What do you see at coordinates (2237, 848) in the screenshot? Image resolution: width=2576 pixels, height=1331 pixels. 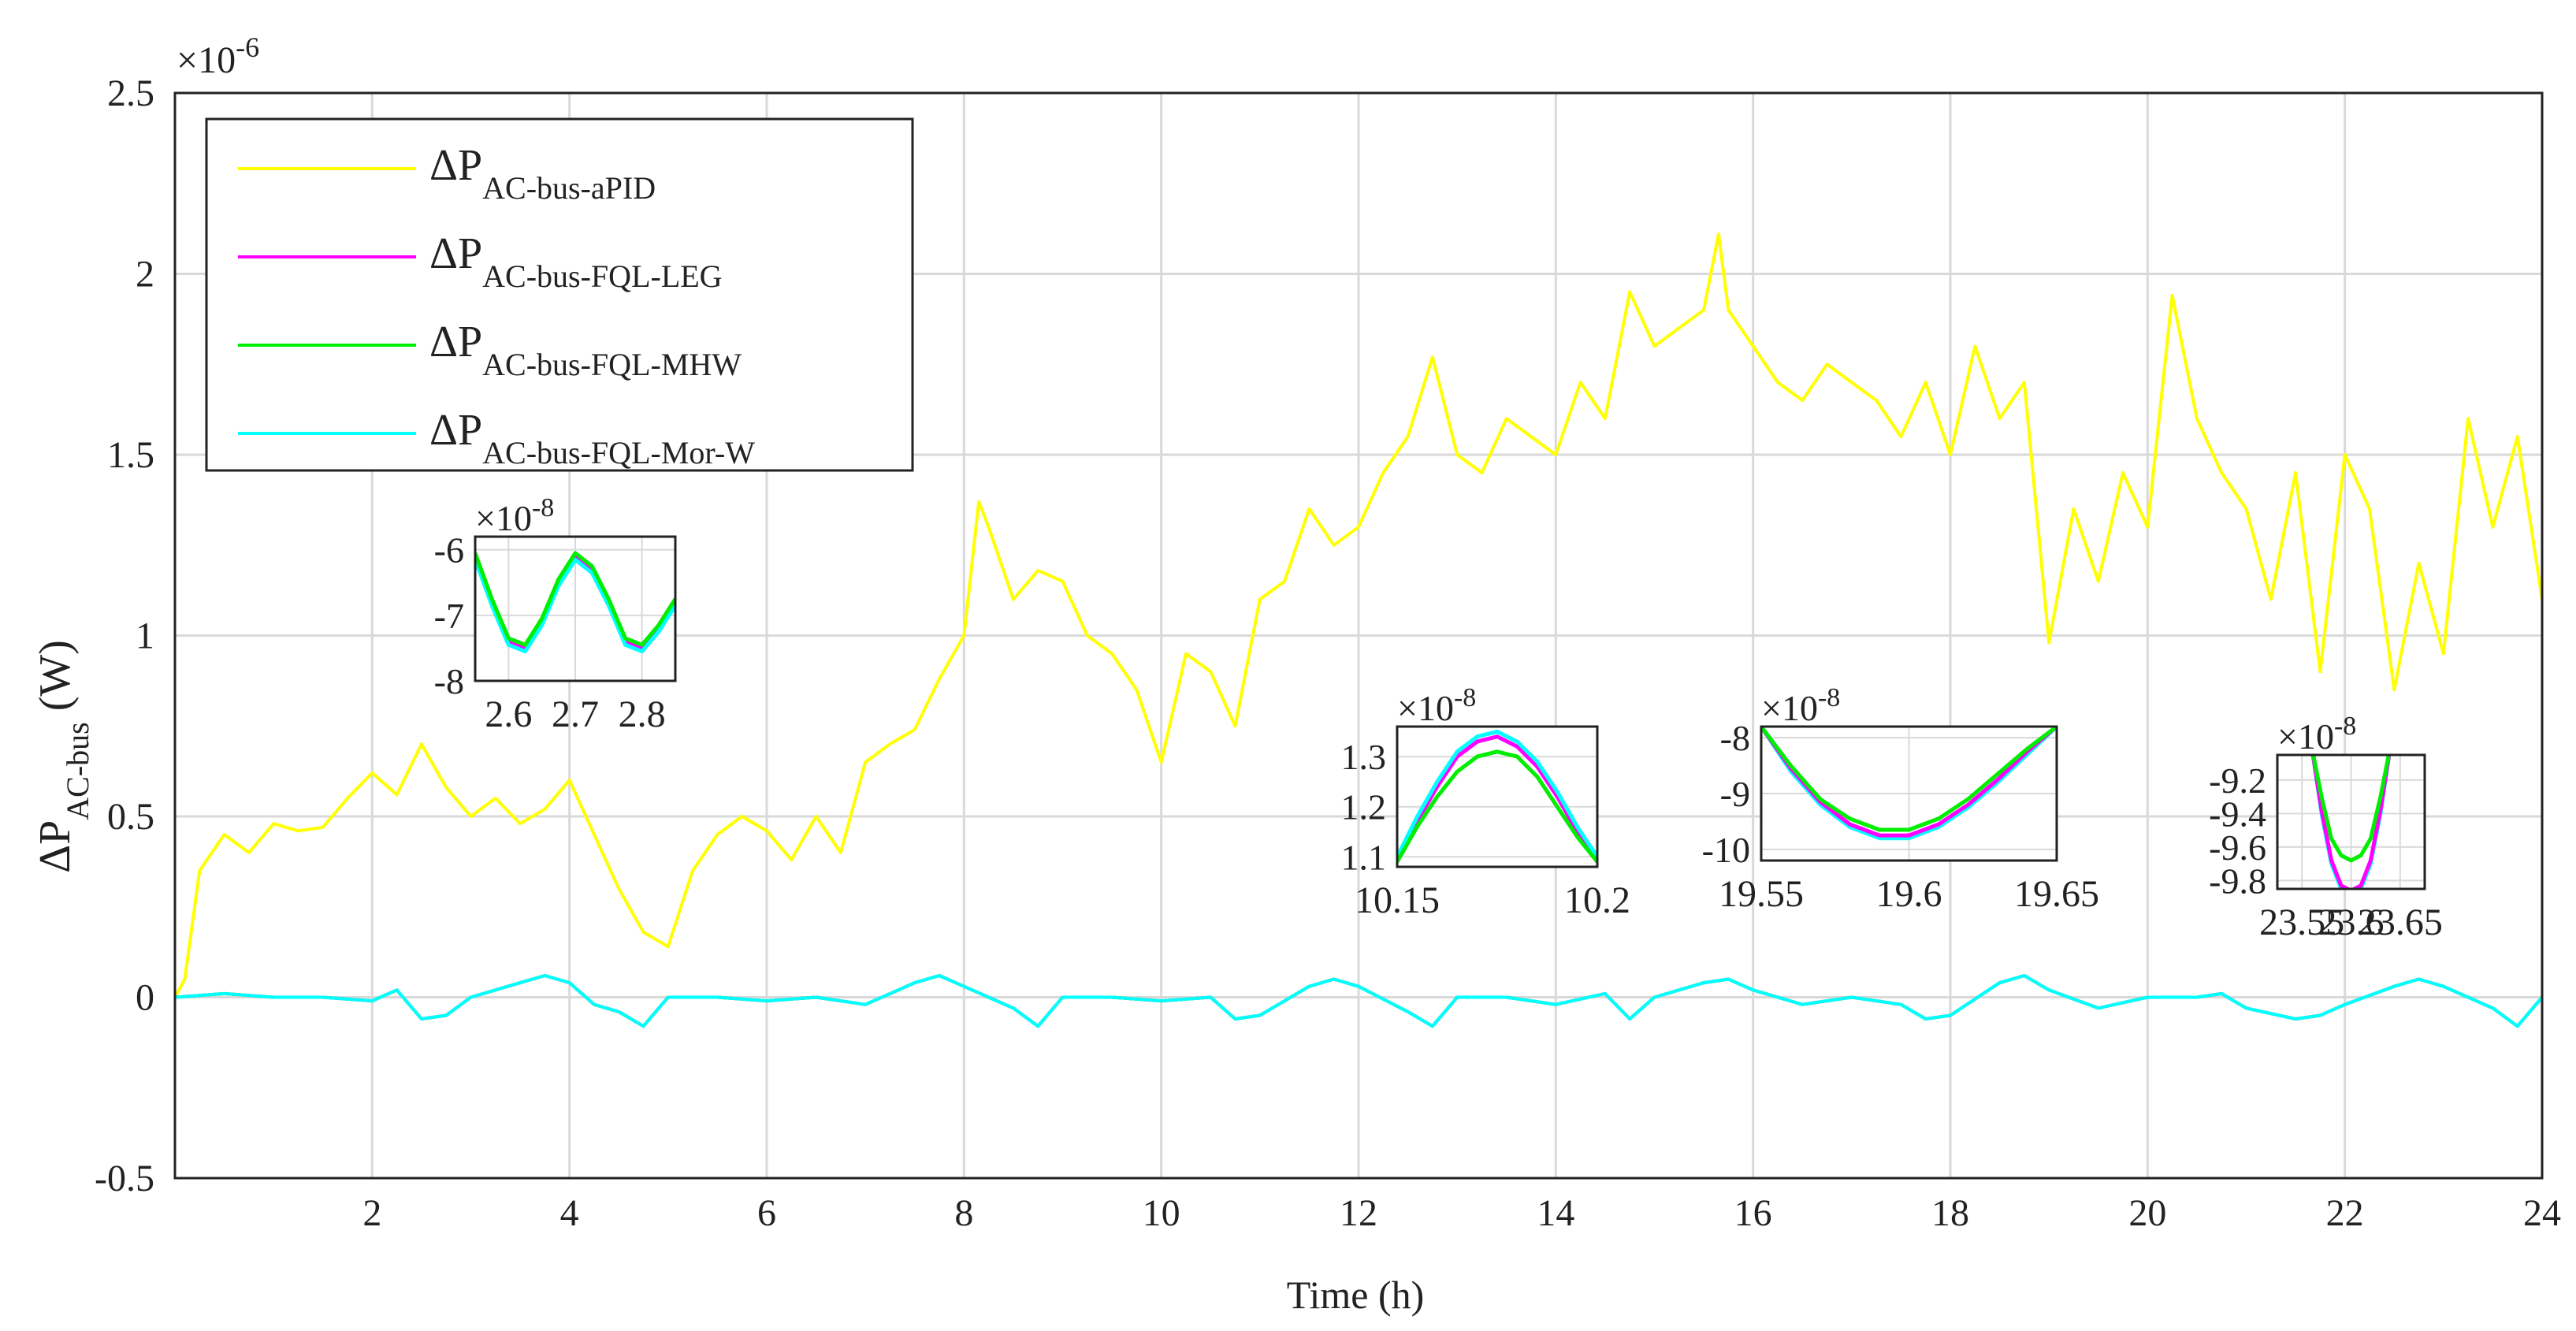 I see `inset-y-tick-label: -9.6` at bounding box center [2237, 848].